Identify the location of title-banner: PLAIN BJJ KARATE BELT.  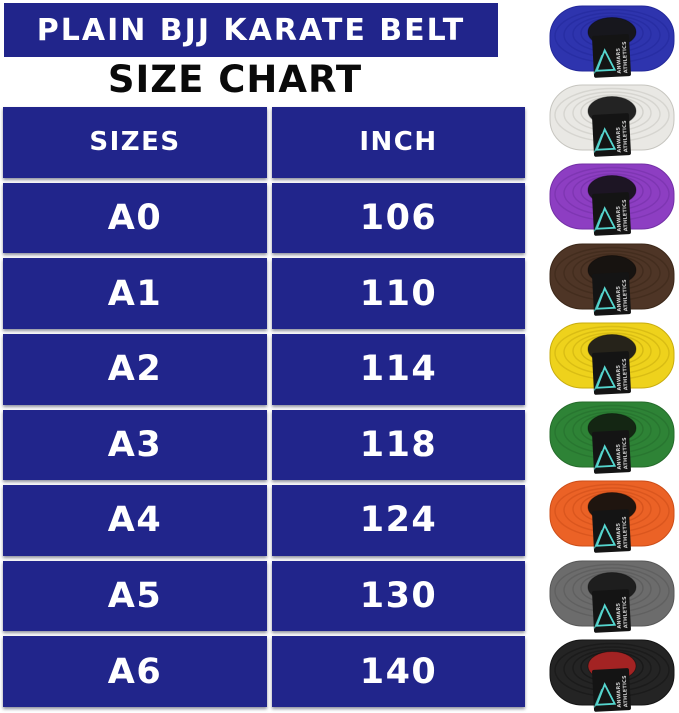
(251, 30).